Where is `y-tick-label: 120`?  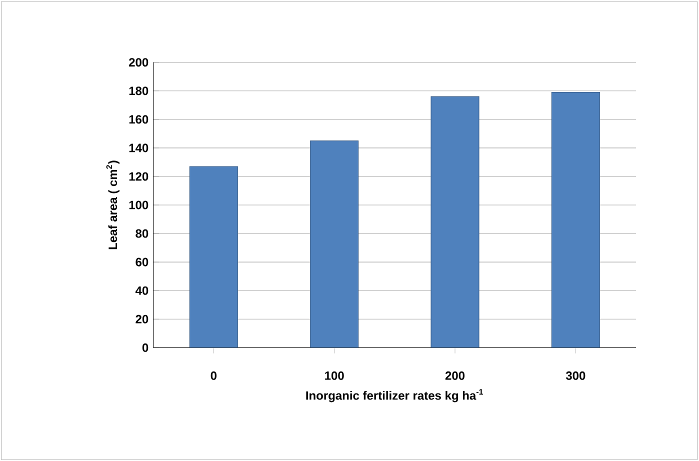 y-tick-label: 120 is located at coordinates (138, 176).